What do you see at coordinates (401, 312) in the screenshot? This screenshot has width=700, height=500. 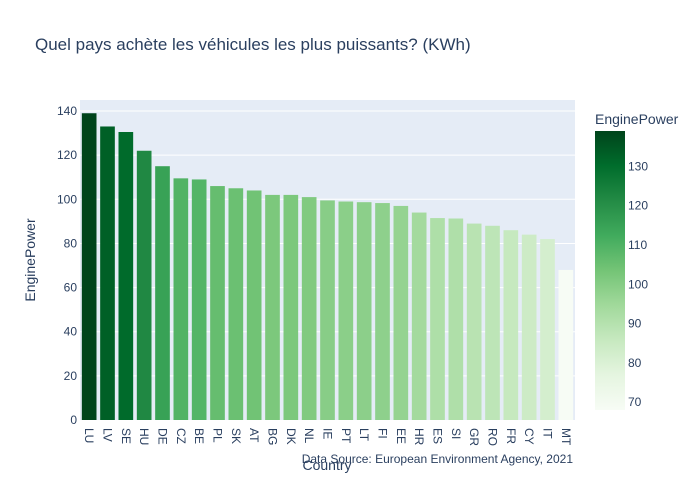 I see `bar-ee` at bounding box center [401, 312].